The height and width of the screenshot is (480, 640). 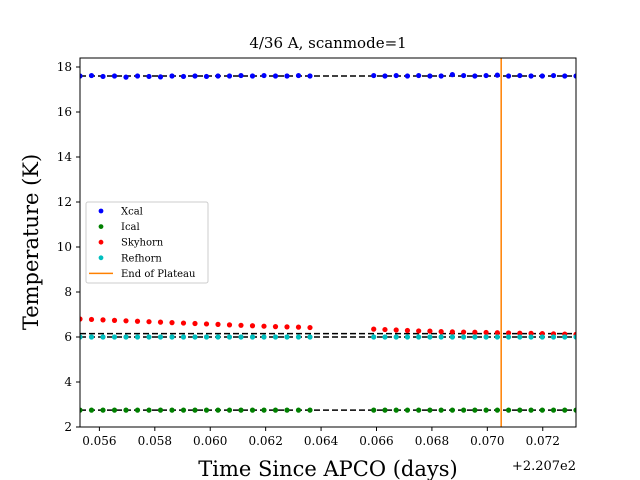 What do you see at coordinates (487, 441) in the screenshot?
I see `x-tick-label: 0.070` at bounding box center [487, 441].